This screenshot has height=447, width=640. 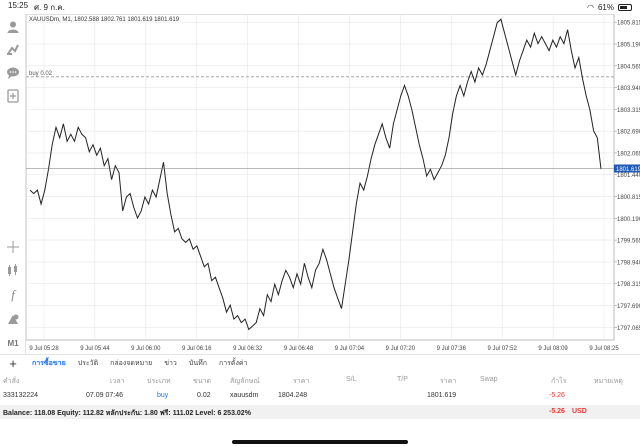 What do you see at coordinates (628, 307) in the screenshot?
I see `y-tick-label: 1797.690` at bounding box center [628, 307].